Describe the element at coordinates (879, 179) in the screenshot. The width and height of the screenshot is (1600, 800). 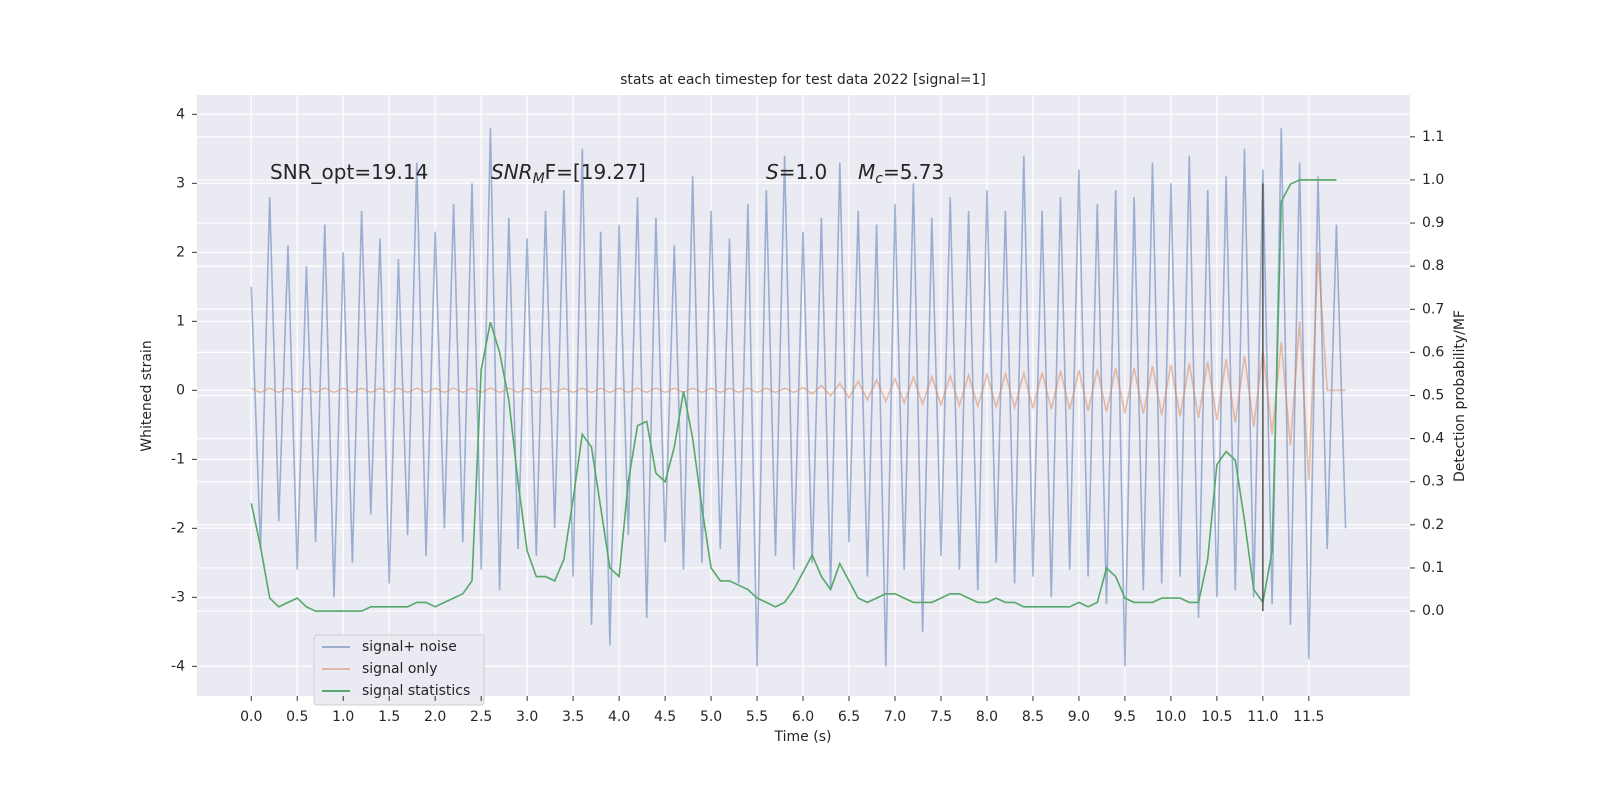
I see `annotation-part: c` at that location.